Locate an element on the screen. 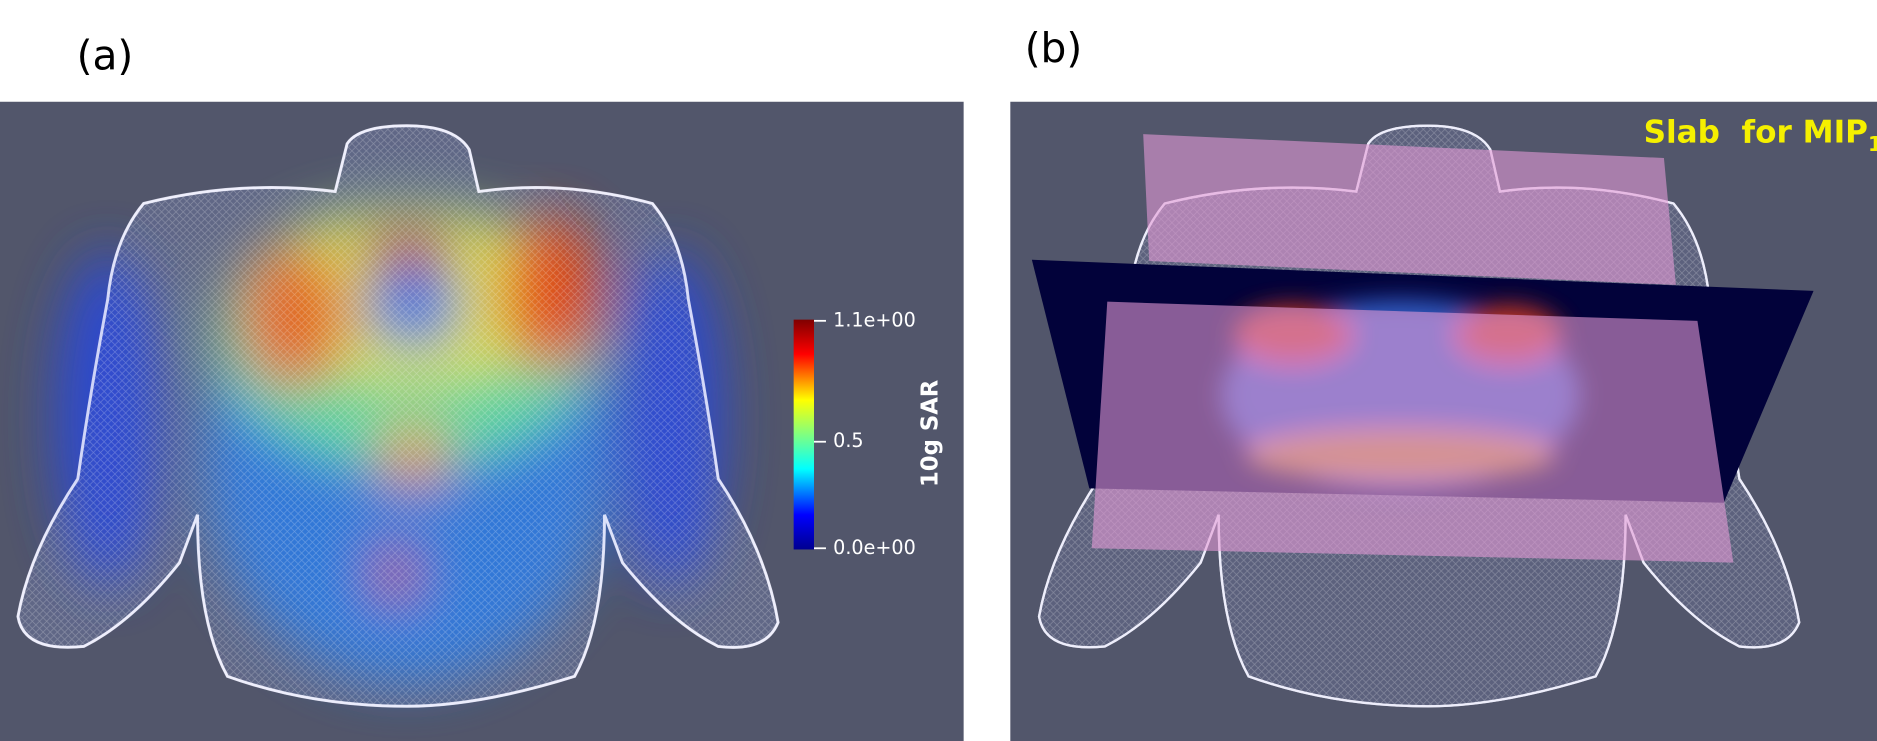  colorbar-title: 10g SAR is located at coordinates (930, 433).